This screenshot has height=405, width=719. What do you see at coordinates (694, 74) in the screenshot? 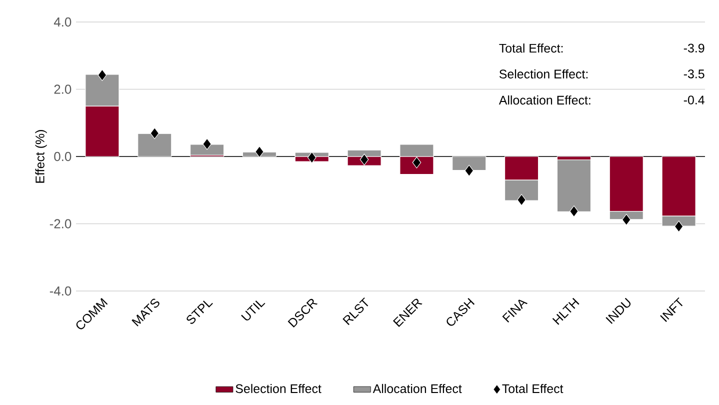
I see `annotation: -3.5` at bounding box center [694, 74].